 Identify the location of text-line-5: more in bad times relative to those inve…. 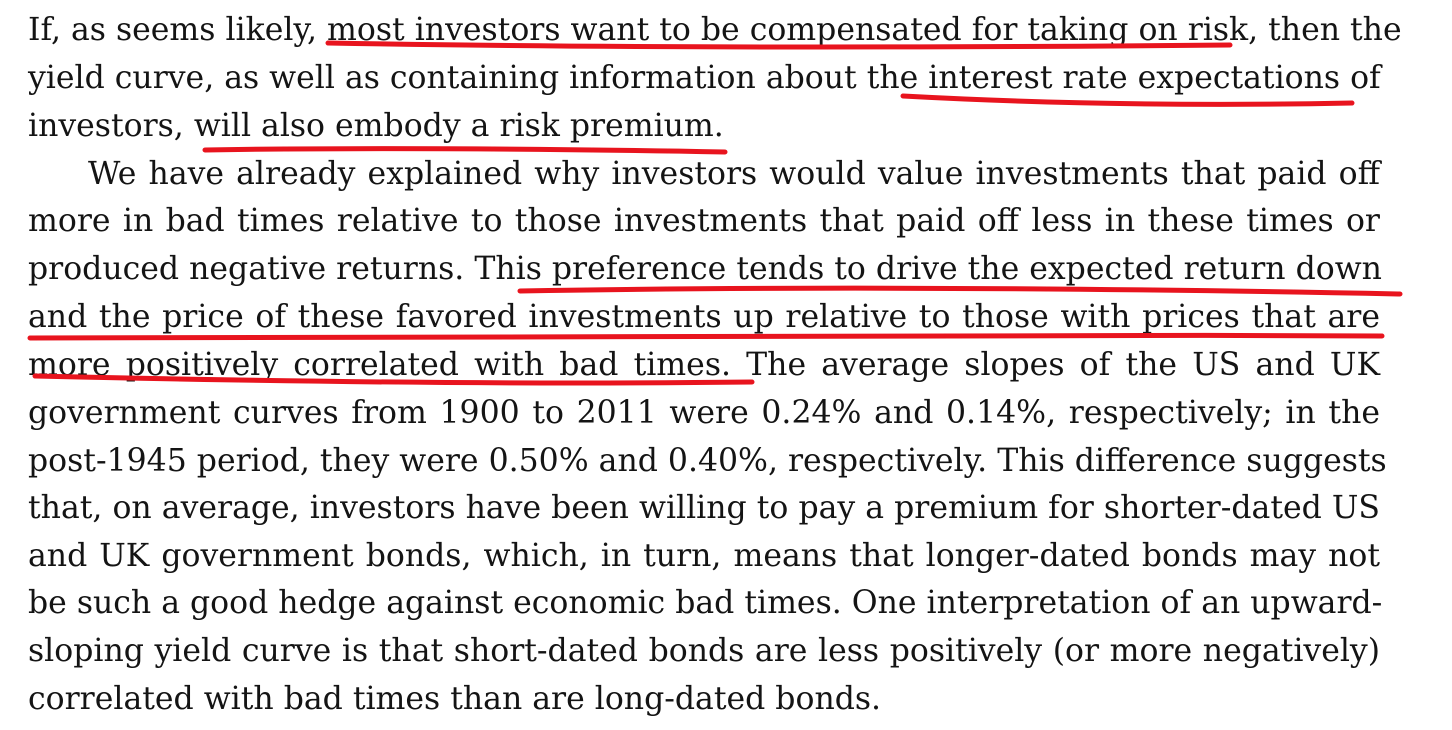
(704, 221).